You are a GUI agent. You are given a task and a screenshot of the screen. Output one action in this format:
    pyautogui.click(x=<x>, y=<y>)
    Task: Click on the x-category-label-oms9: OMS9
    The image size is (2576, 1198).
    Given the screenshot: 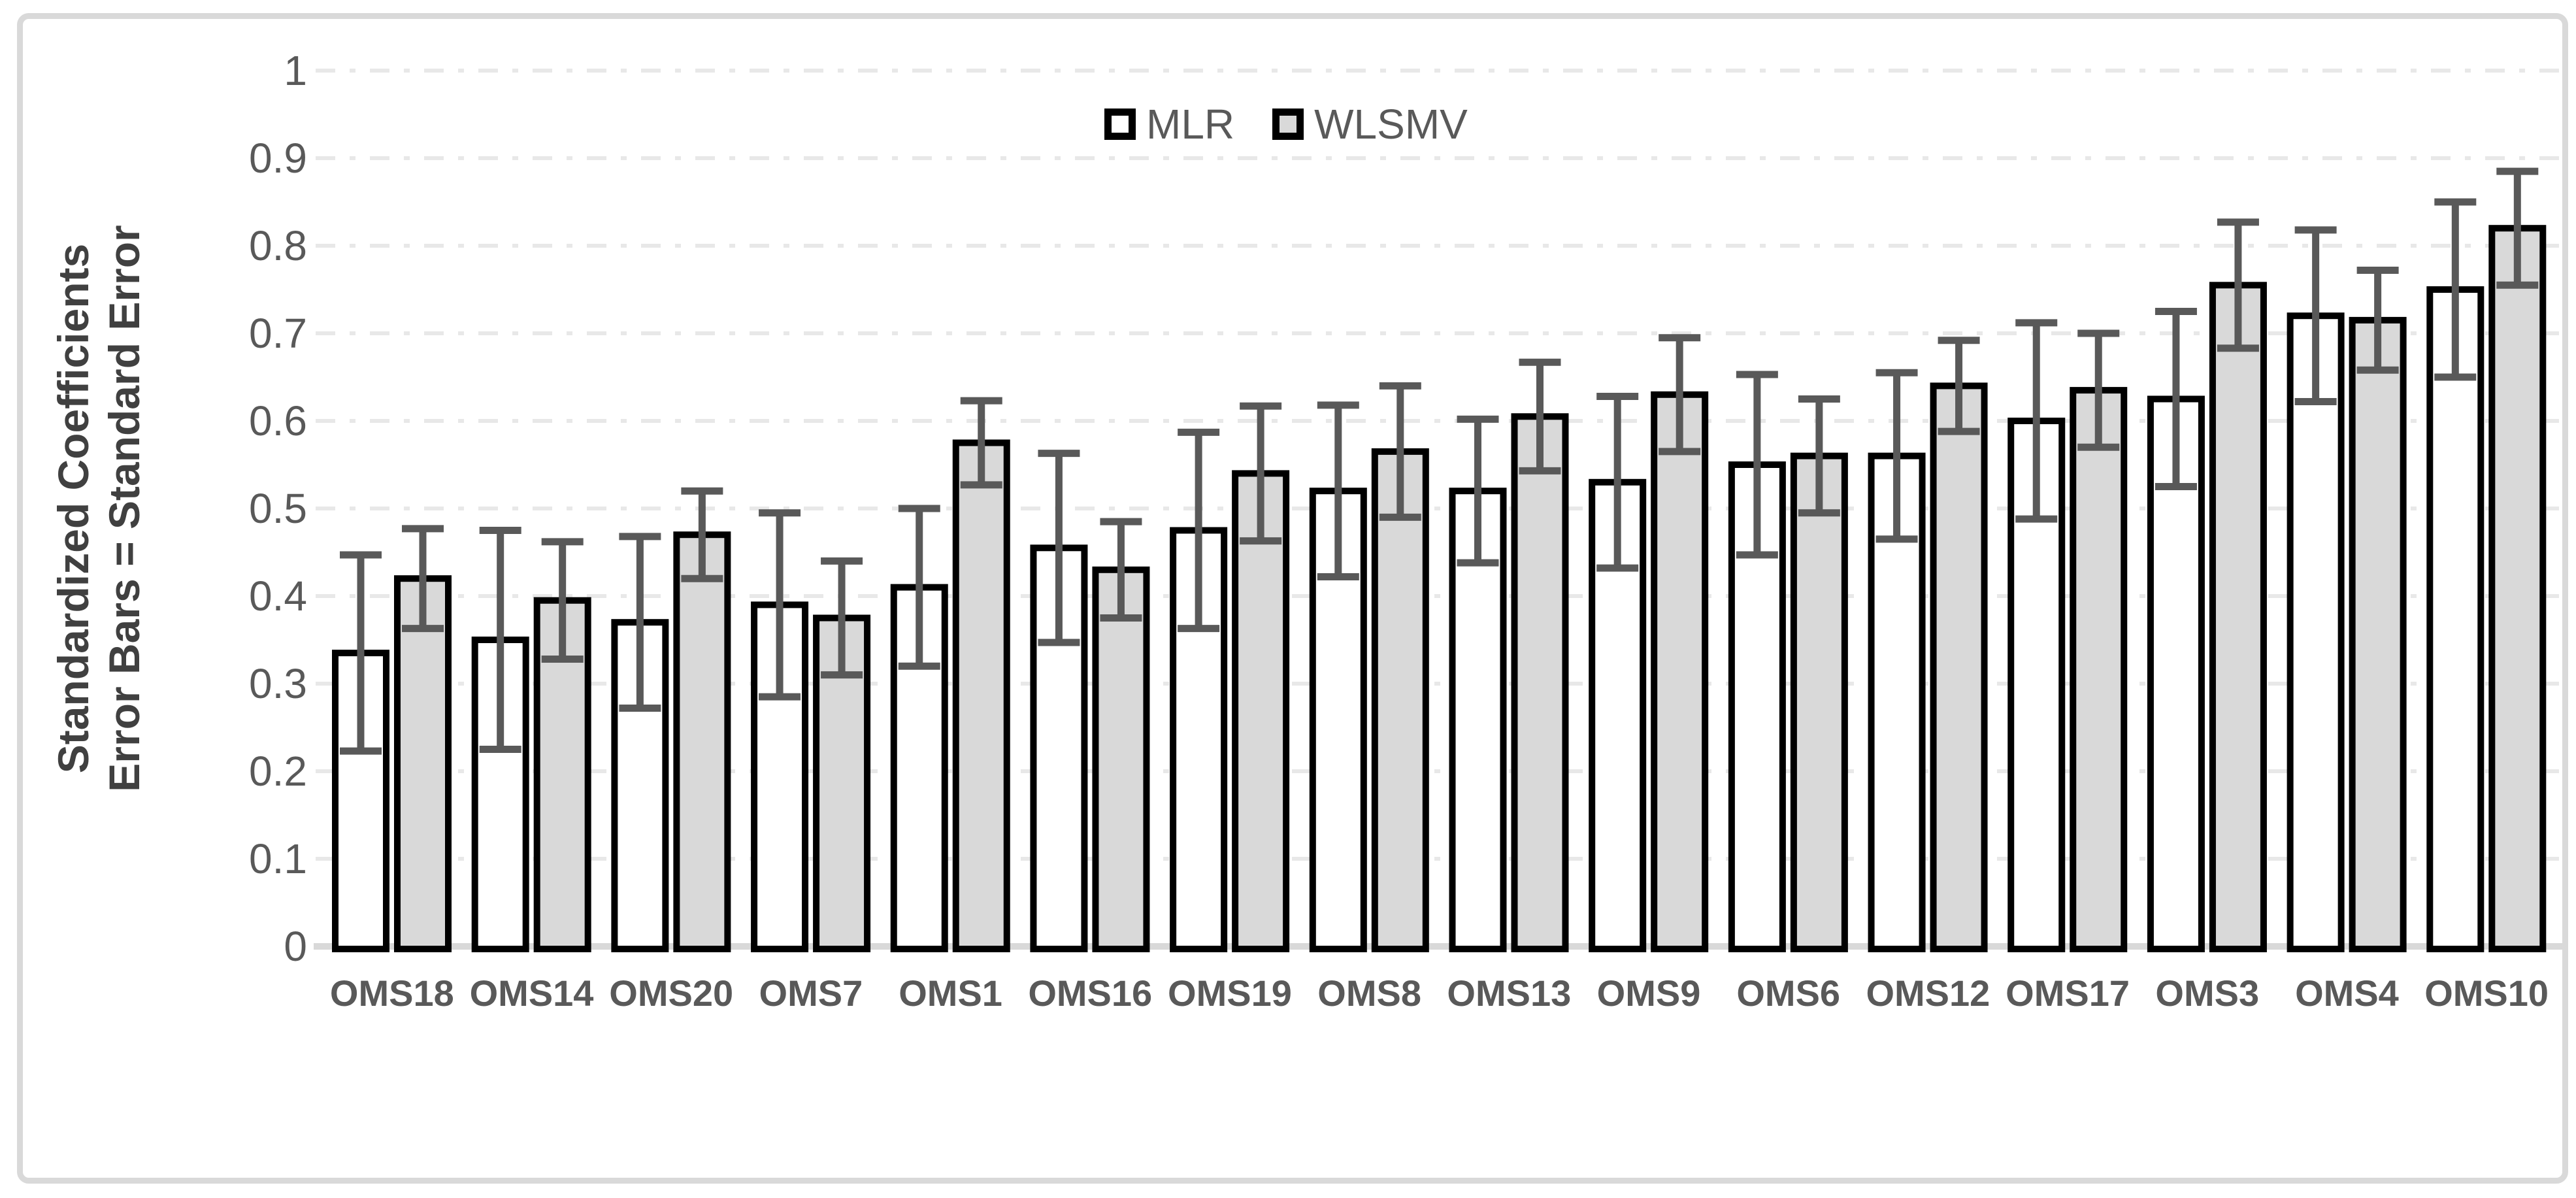 What is the action you would take?
    pyautogui.click(x=1648, y=993)
    